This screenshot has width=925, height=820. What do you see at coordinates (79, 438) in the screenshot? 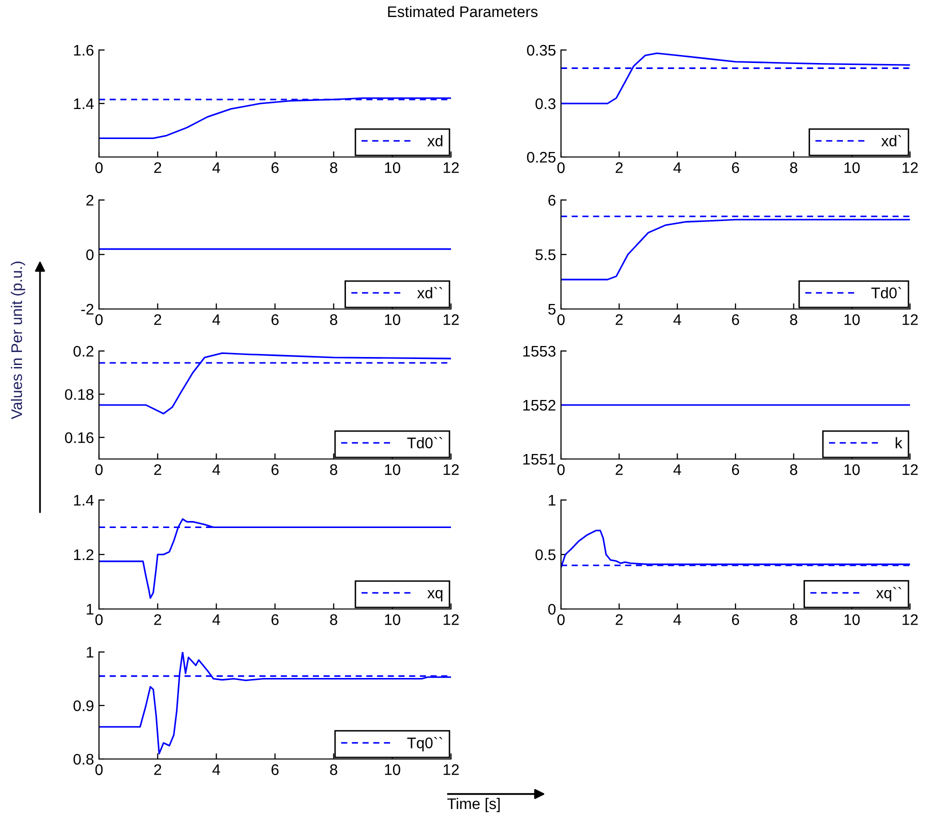
I see `y-tick-label: 0.16` at bounding box center [79, 438].